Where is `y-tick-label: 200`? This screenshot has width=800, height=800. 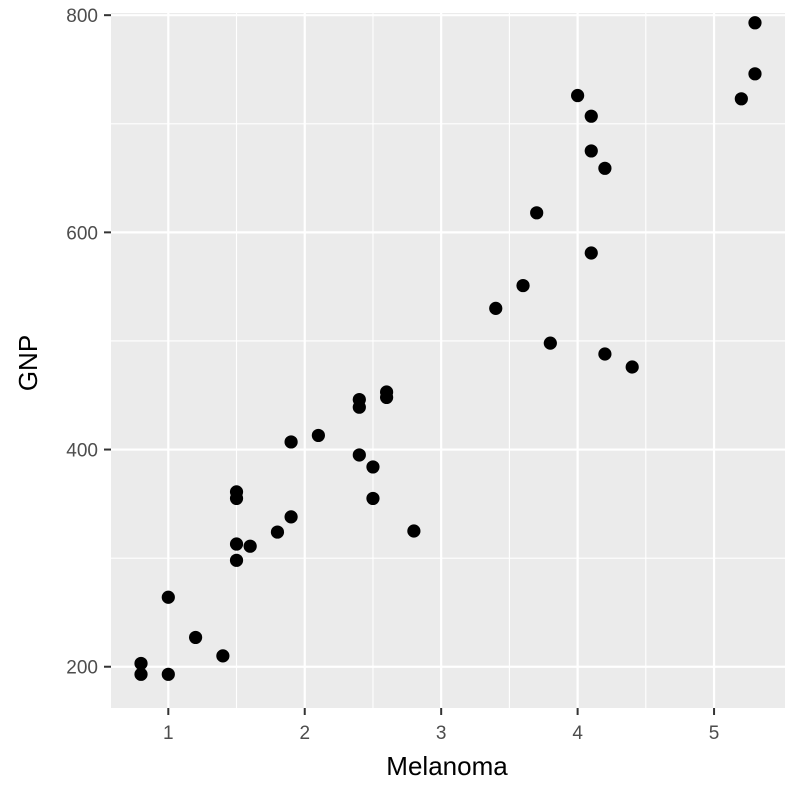
y-tick-label: 200 is located at coordinates (82, 668).